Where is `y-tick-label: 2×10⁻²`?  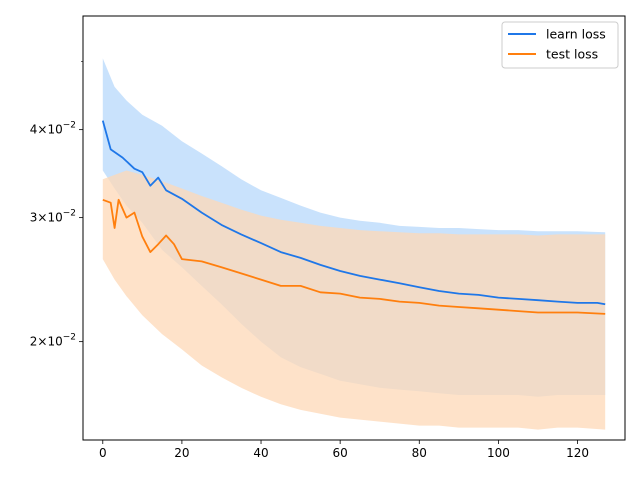
y-tick-label: 2×10⁻² is located at coordinates (53, 341).